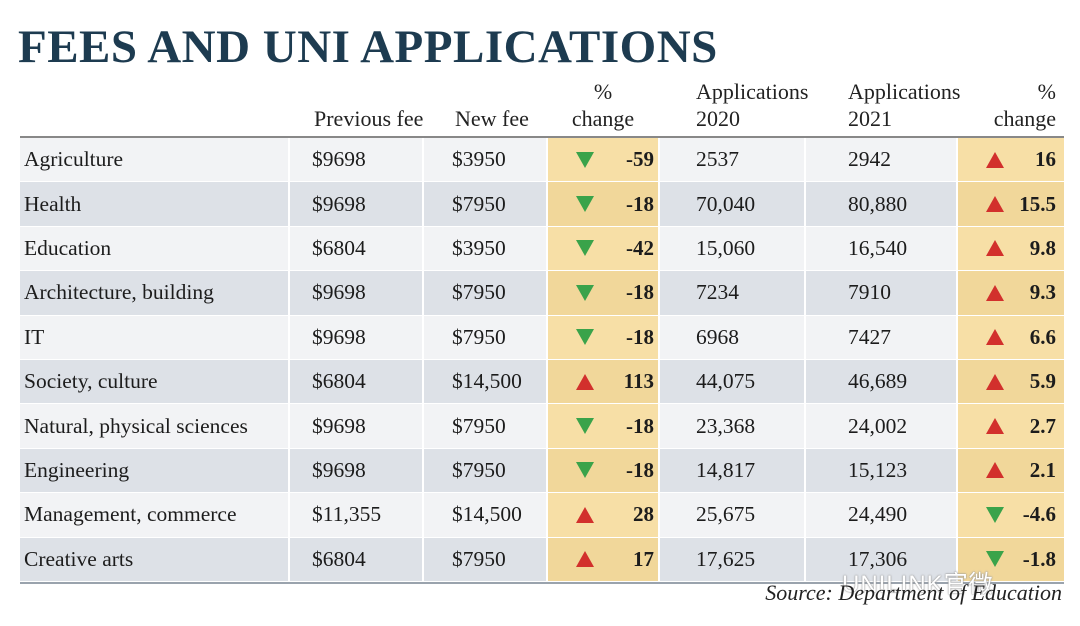 This screenshot has width=1080, height=626. What do you see at coordinates (1007, 105) in the screenshot?
I see `column-header-apps-change: % change` at bounding box center [1007, 105].